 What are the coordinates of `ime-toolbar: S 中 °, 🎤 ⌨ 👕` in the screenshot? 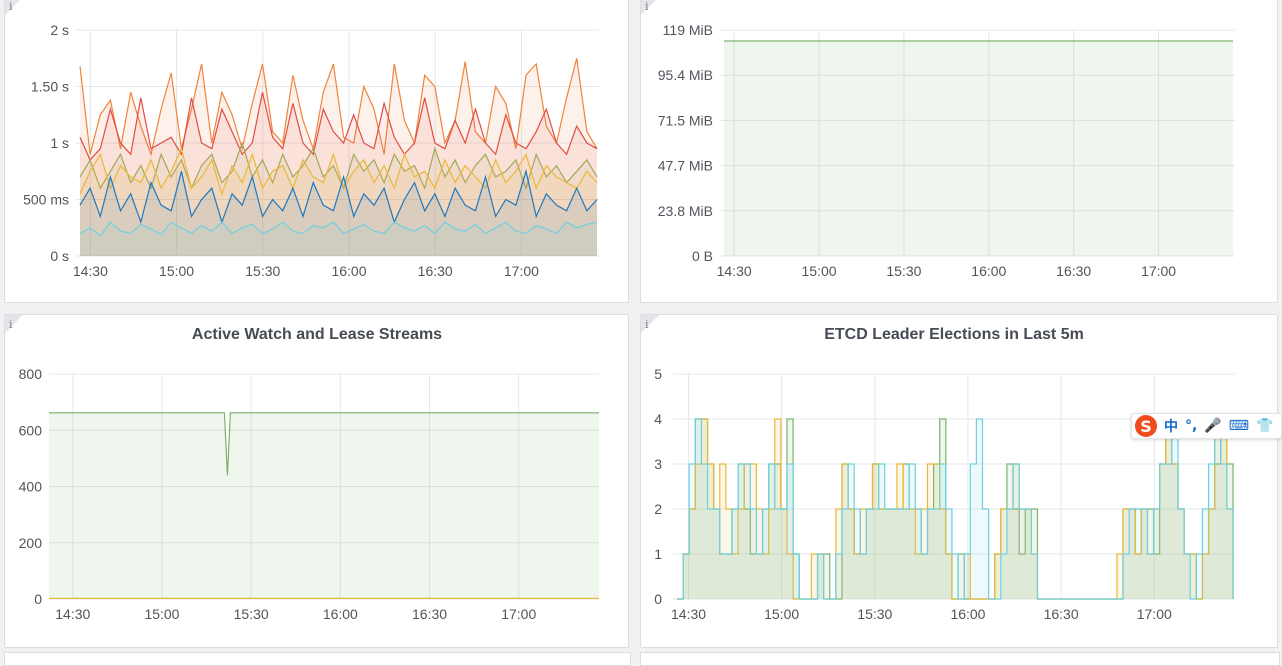 It's located at (1206, 426).